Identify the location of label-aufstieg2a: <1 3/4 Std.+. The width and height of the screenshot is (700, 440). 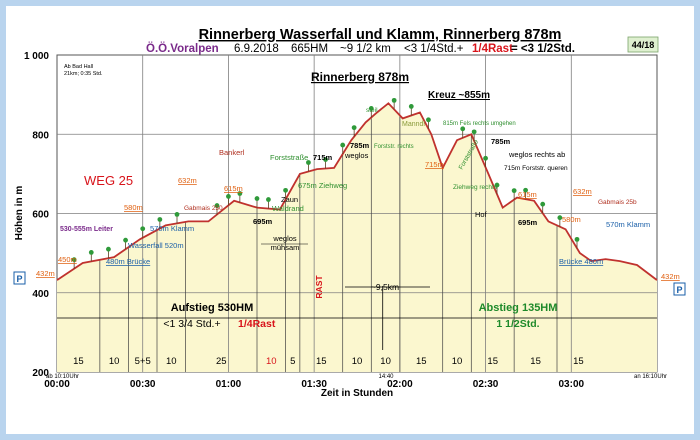
(191, 324).